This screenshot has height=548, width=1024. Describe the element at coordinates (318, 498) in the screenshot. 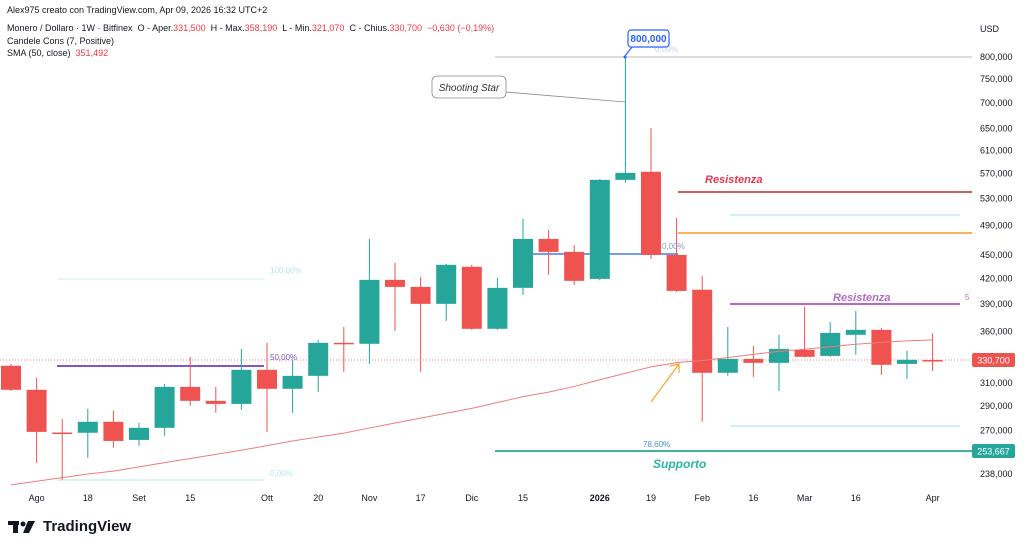

I see `x-tick-label: 20` at that location.